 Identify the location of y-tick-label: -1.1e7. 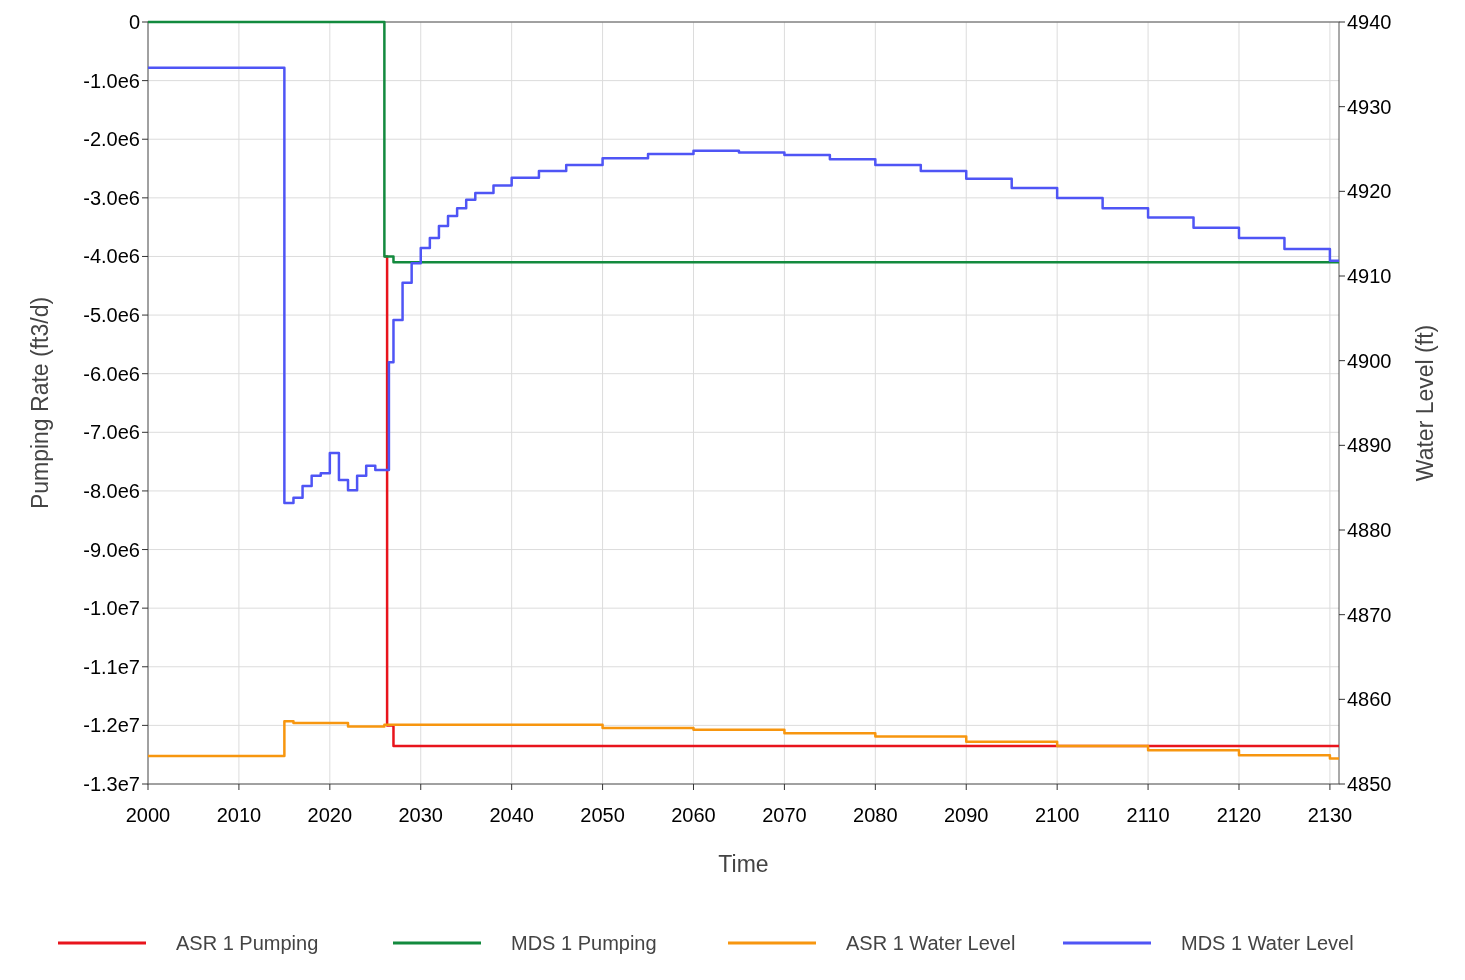
(111, 666).